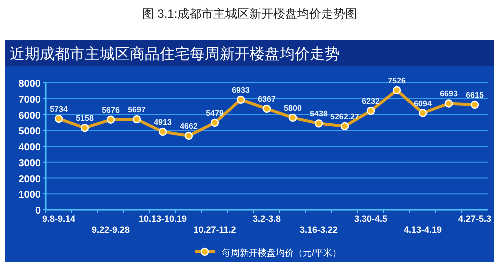 The width and height of the screenshot is (500, 266). Describe the element at coordinates (30, 116) in the screenshot. I see `y-tick-label: 6000` at that location.